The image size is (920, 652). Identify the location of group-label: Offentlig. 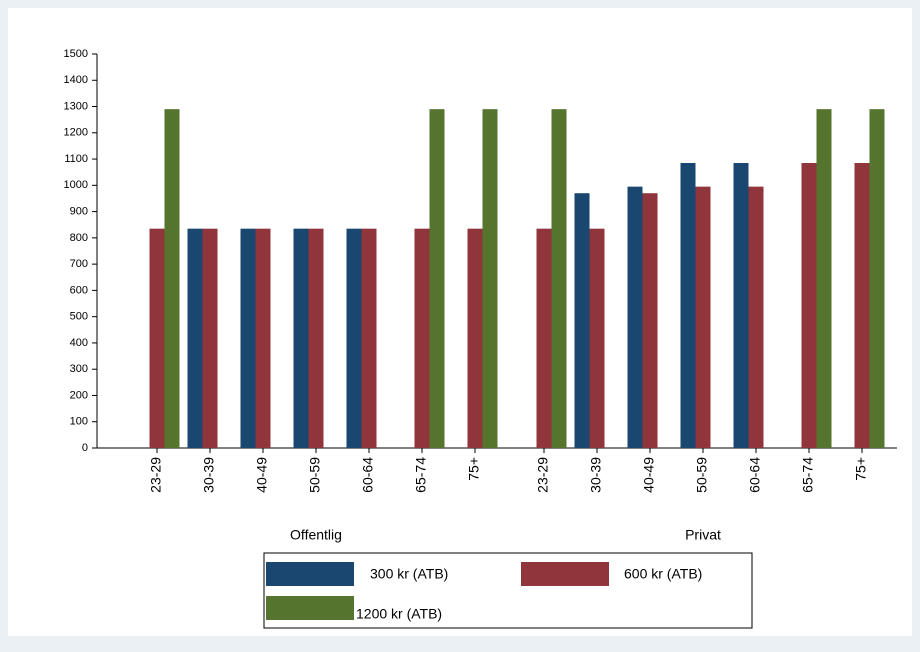
(316, 535).